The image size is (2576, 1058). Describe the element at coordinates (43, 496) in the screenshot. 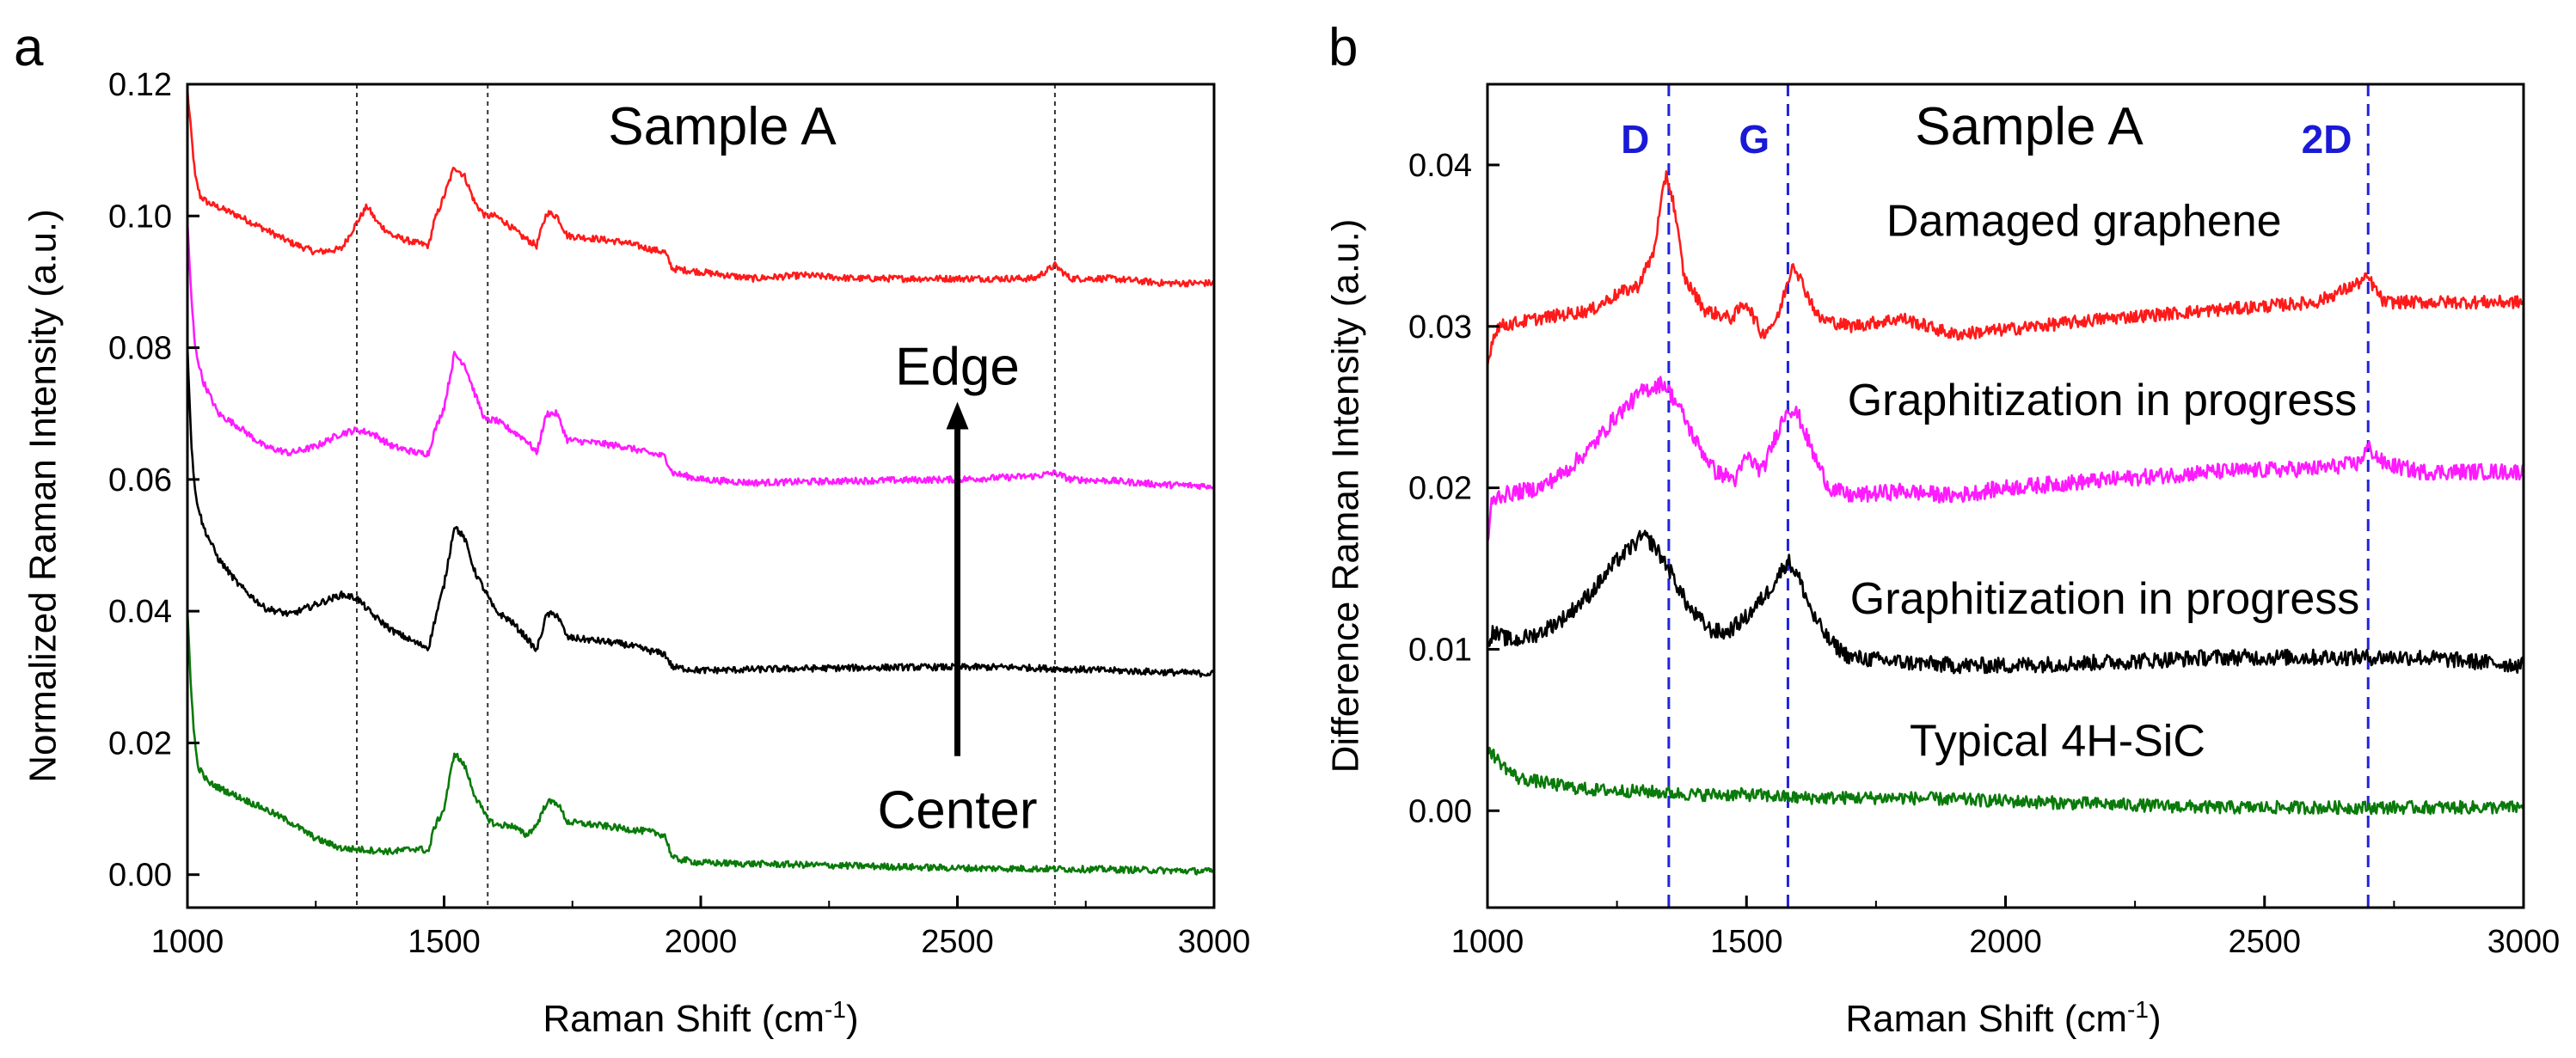

I see `y-axis-label-a: Normalized Raman Intensity (a.u.)` at that location.